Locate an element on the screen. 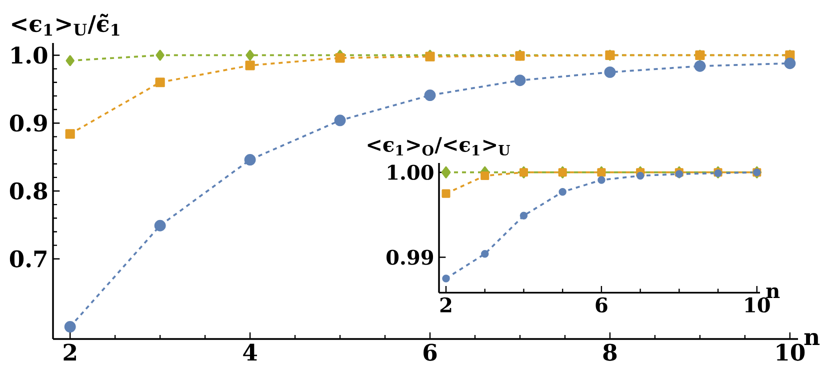 The width and height of the screenshot is (830, 379). y-axis-title: <ϵ$_{1}$>$_{U}$/ϵ̃$_{1}$ is located at coordinates (66, 25).